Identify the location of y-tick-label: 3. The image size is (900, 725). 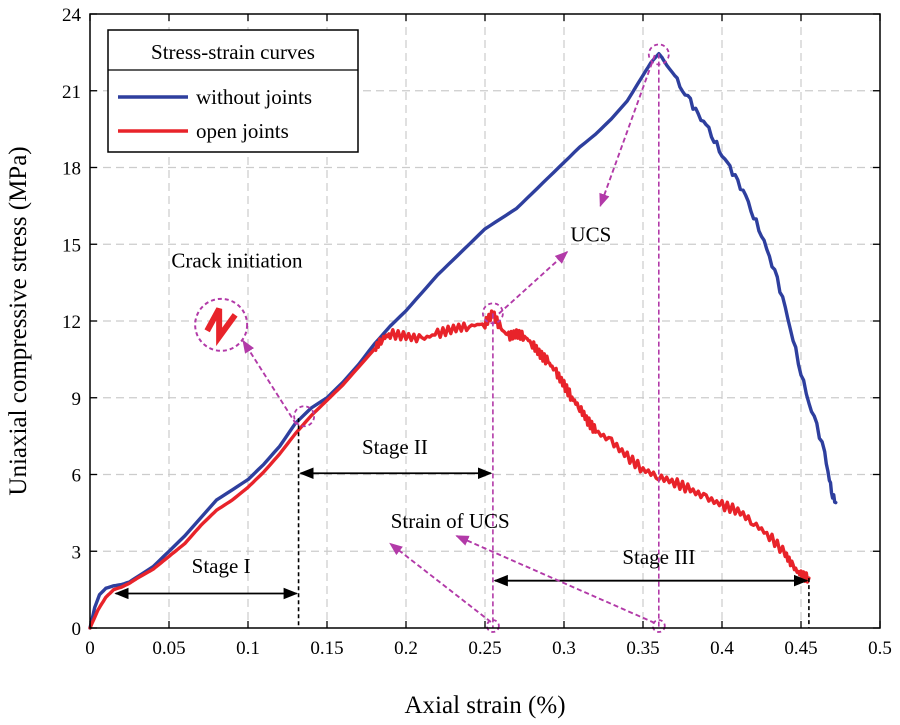
(77, 552).